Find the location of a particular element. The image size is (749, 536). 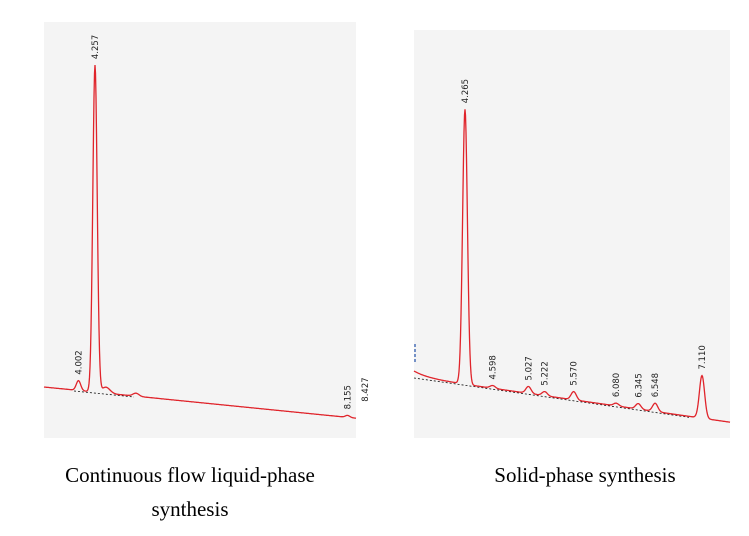

peak-label-5-222: 5.222 is located at coordinates (546, 373).